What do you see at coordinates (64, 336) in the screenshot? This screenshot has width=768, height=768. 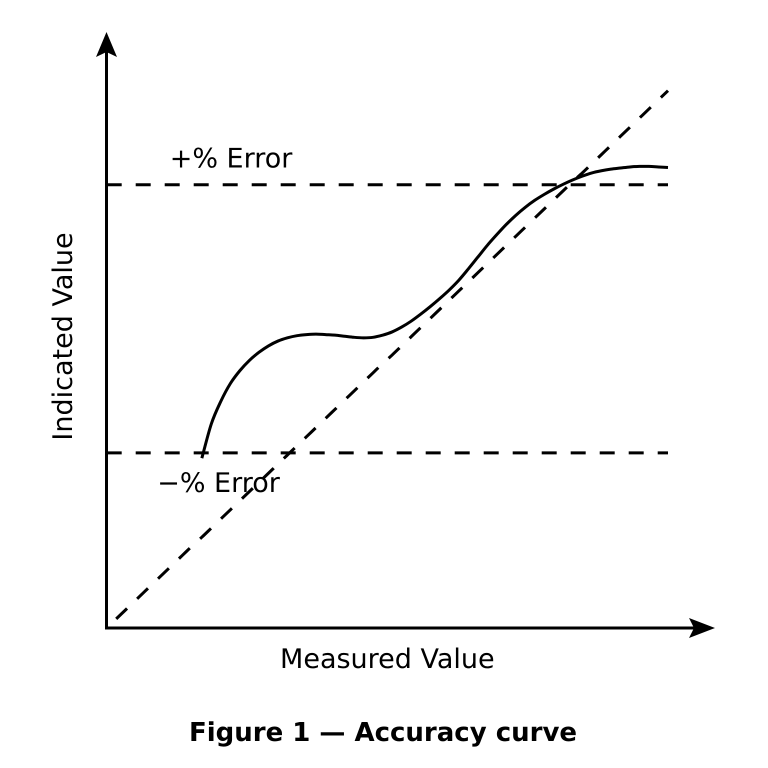 I see `y-axis-title: Indicated Value` at bounding box center [64, 336].